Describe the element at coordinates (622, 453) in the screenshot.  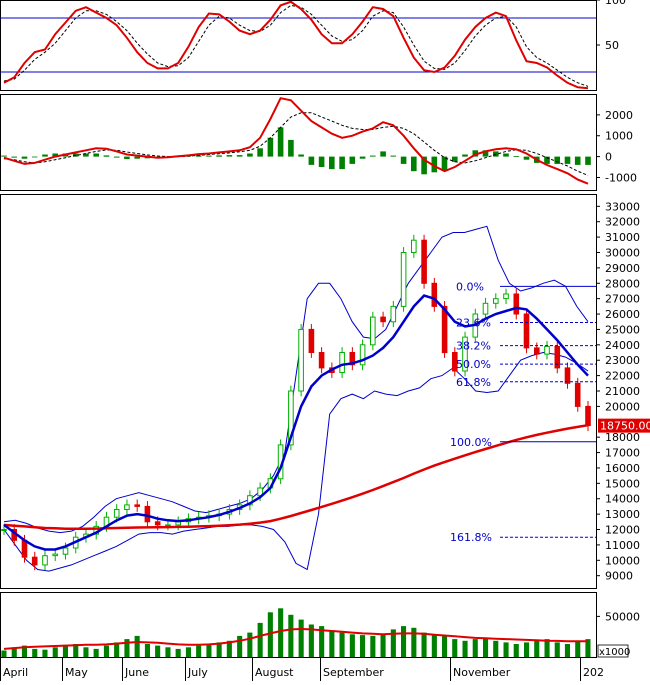
I see `price-tick-label-15: 17000` at that location.